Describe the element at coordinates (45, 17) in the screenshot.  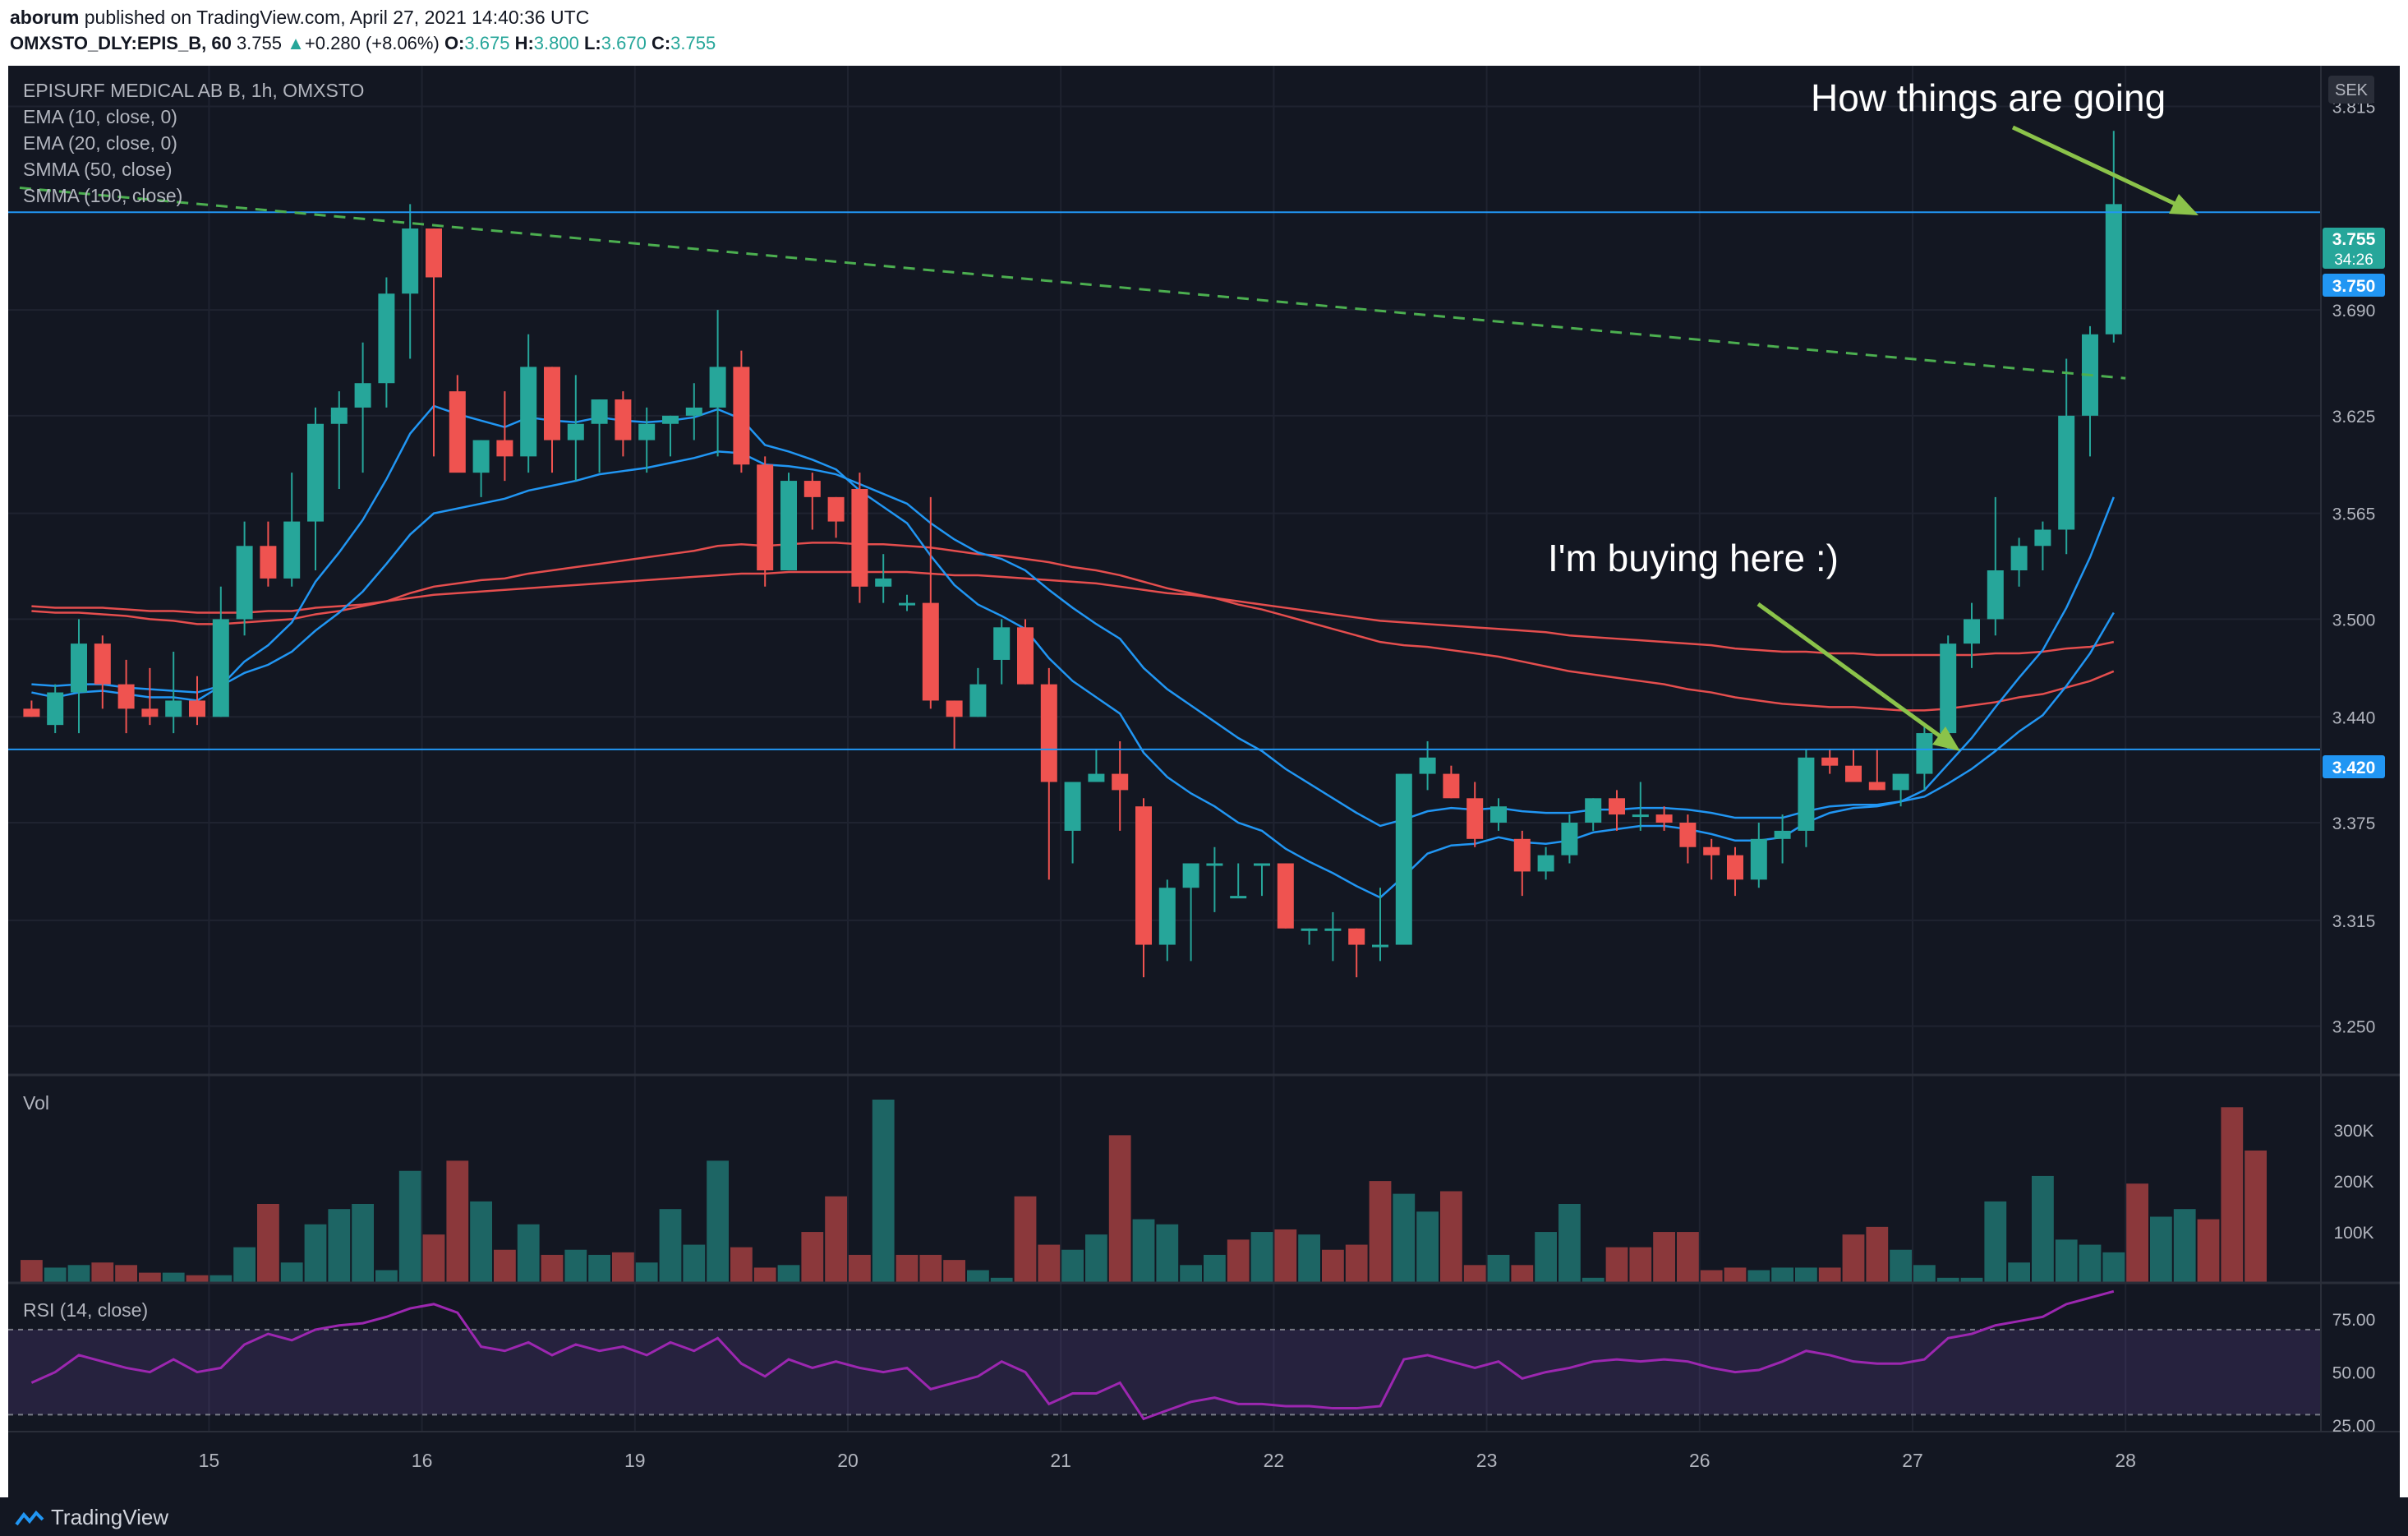
I see `author-name: aborum` at that location.